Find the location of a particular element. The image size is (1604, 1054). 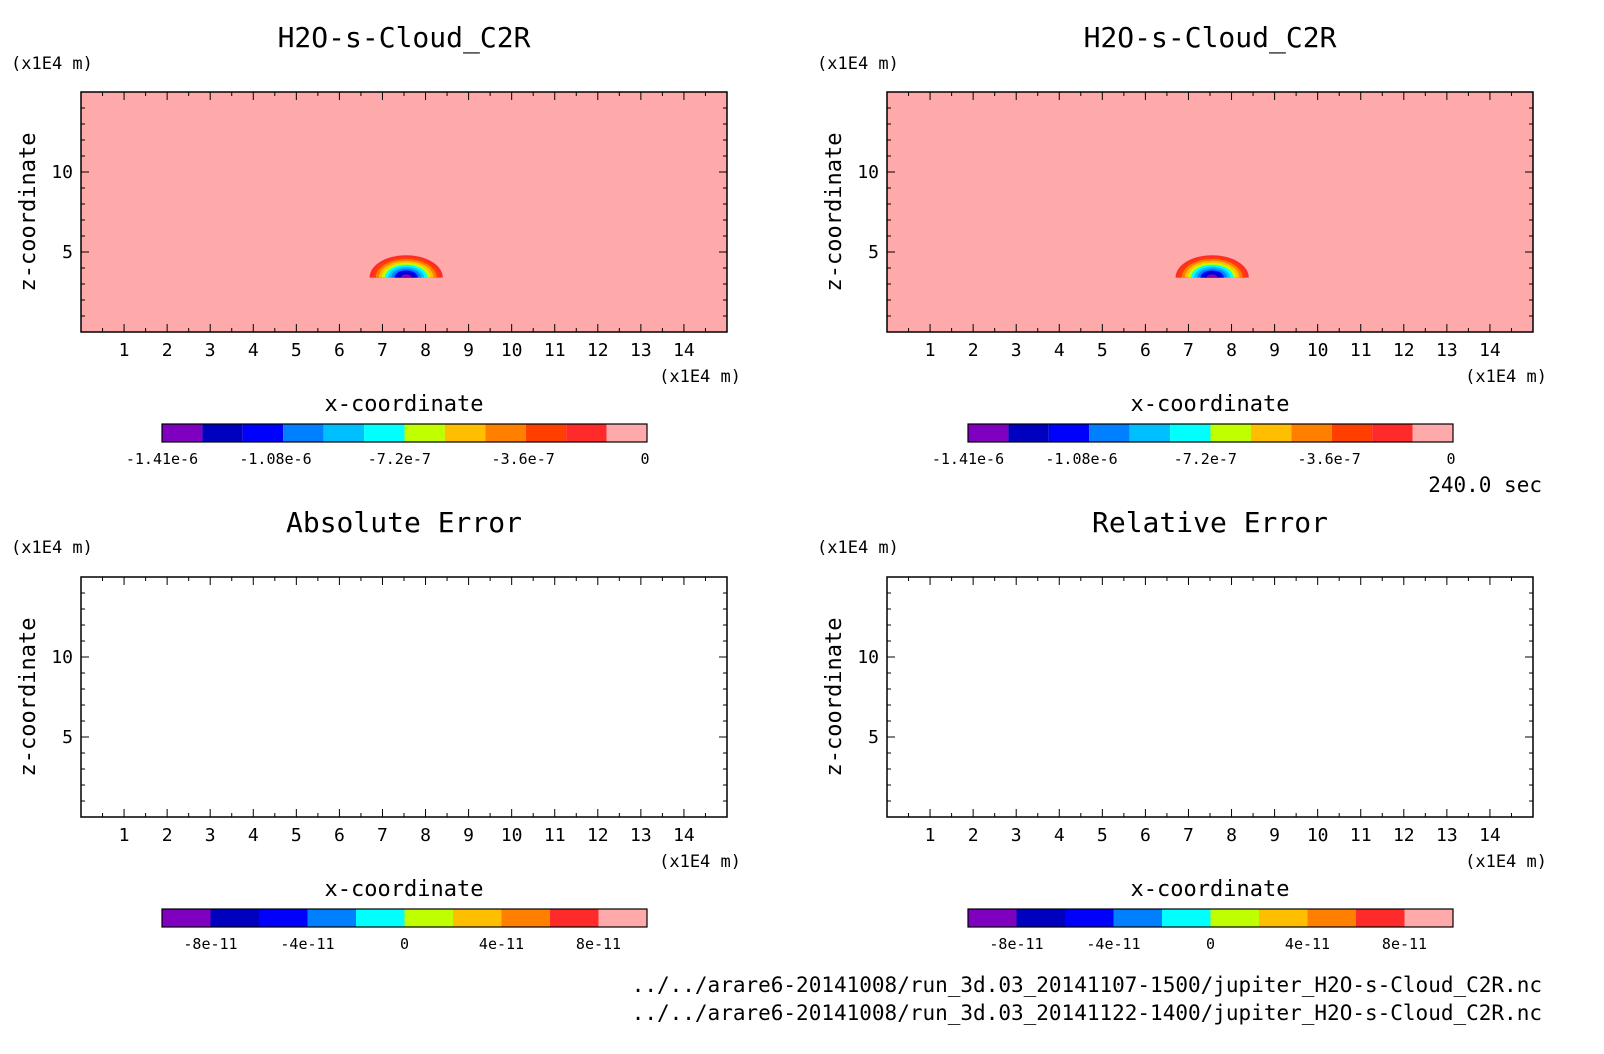

chart-title: Relative Error is located at coordinates (1210, 522).